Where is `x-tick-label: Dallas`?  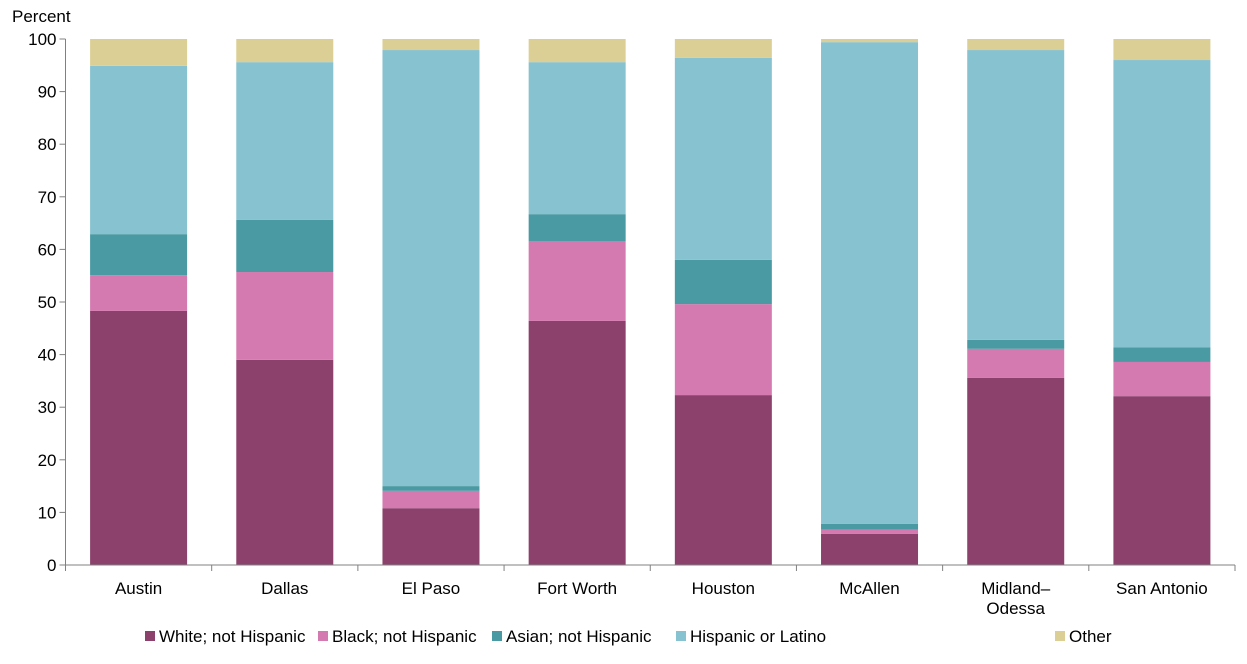 x-tick-label: Dallas is located at coordinates (284, 588).